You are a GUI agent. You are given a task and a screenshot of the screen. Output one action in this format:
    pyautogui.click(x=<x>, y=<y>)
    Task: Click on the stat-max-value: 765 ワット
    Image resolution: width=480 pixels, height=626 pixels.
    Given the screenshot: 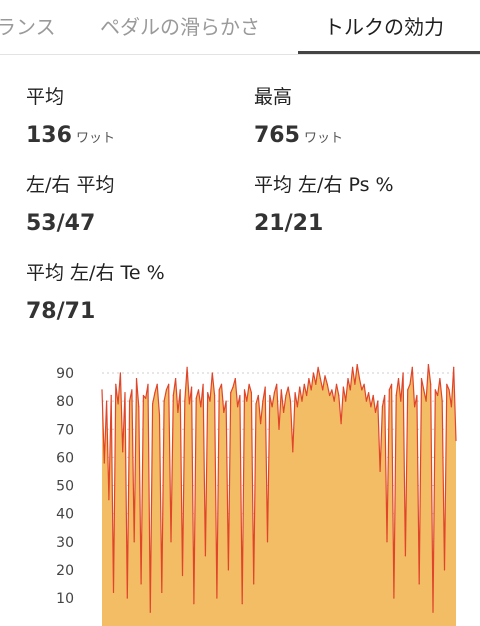 What is the action you would take?
    pyautogui.click(x=298, y=135)
    